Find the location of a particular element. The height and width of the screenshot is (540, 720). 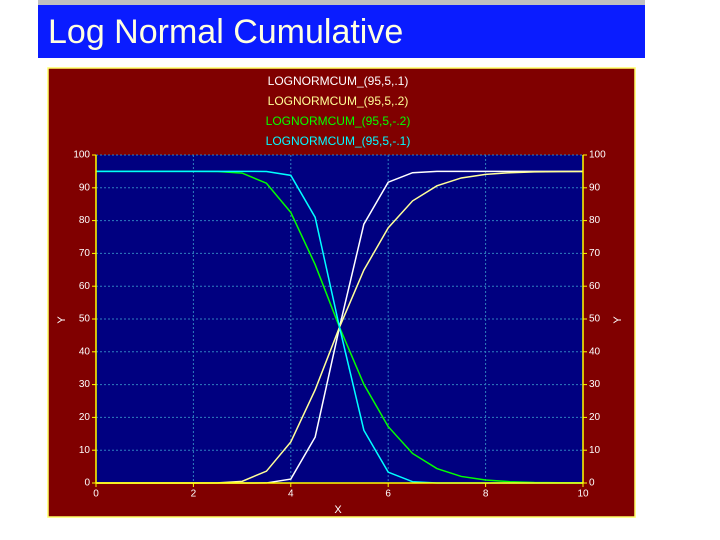

y-tick-label: 90 is located at coordinates (85, 187).